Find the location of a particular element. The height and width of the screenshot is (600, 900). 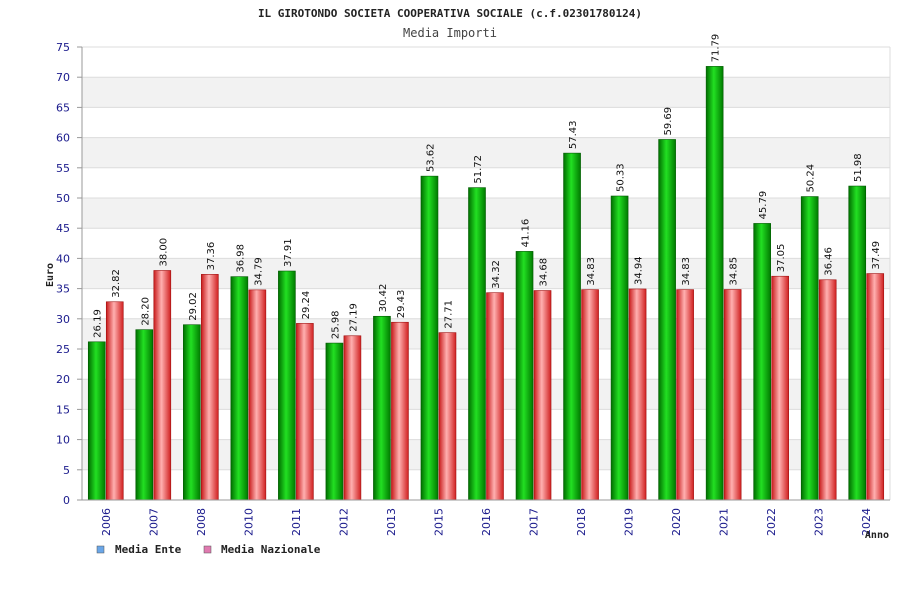

y-tick-label: 0 is located at coordinates (66, 500).